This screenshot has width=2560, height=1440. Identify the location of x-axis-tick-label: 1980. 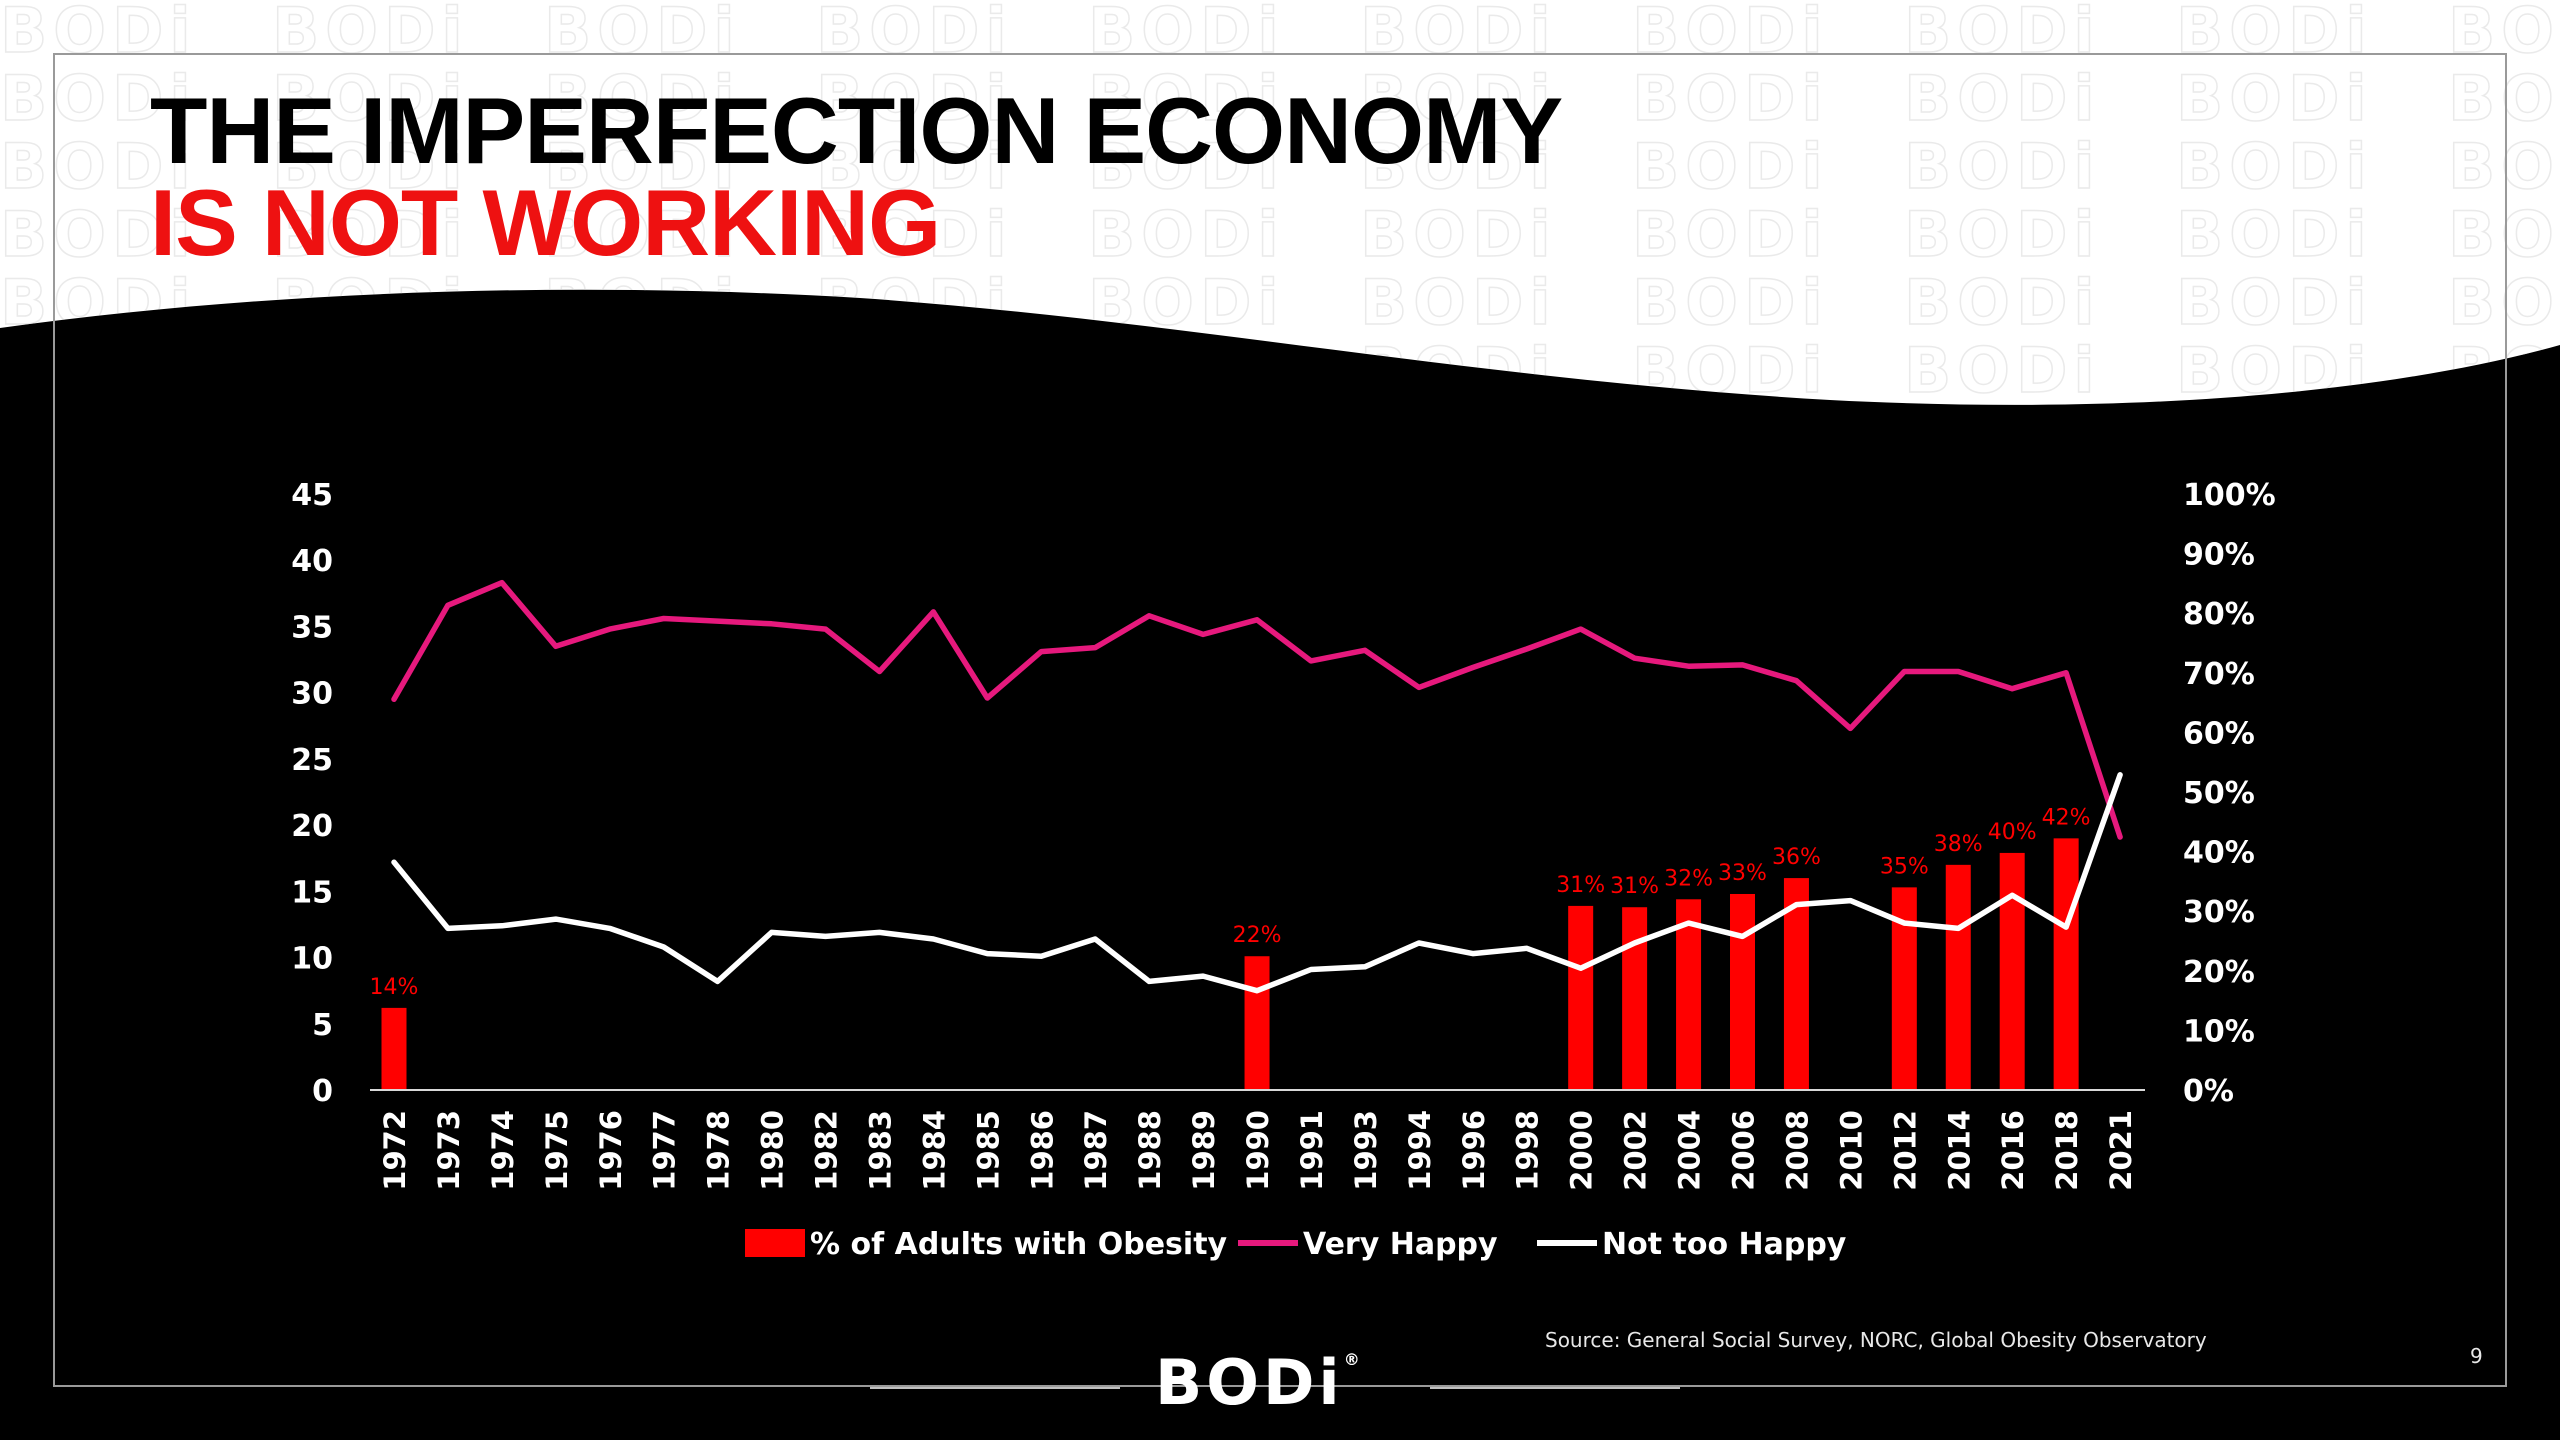
(773, 1150).